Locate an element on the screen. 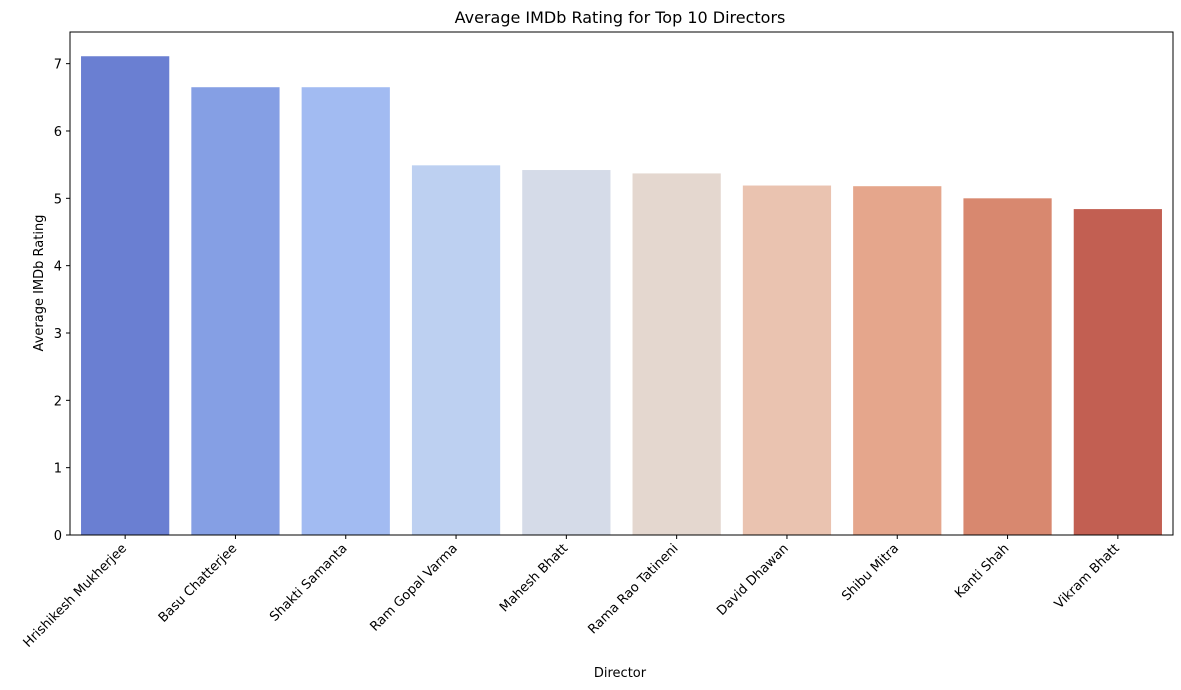 This screenshot has height=690, width=1181. y-axis-label: Average IMDb Rating is located at coordinates (39, 283).